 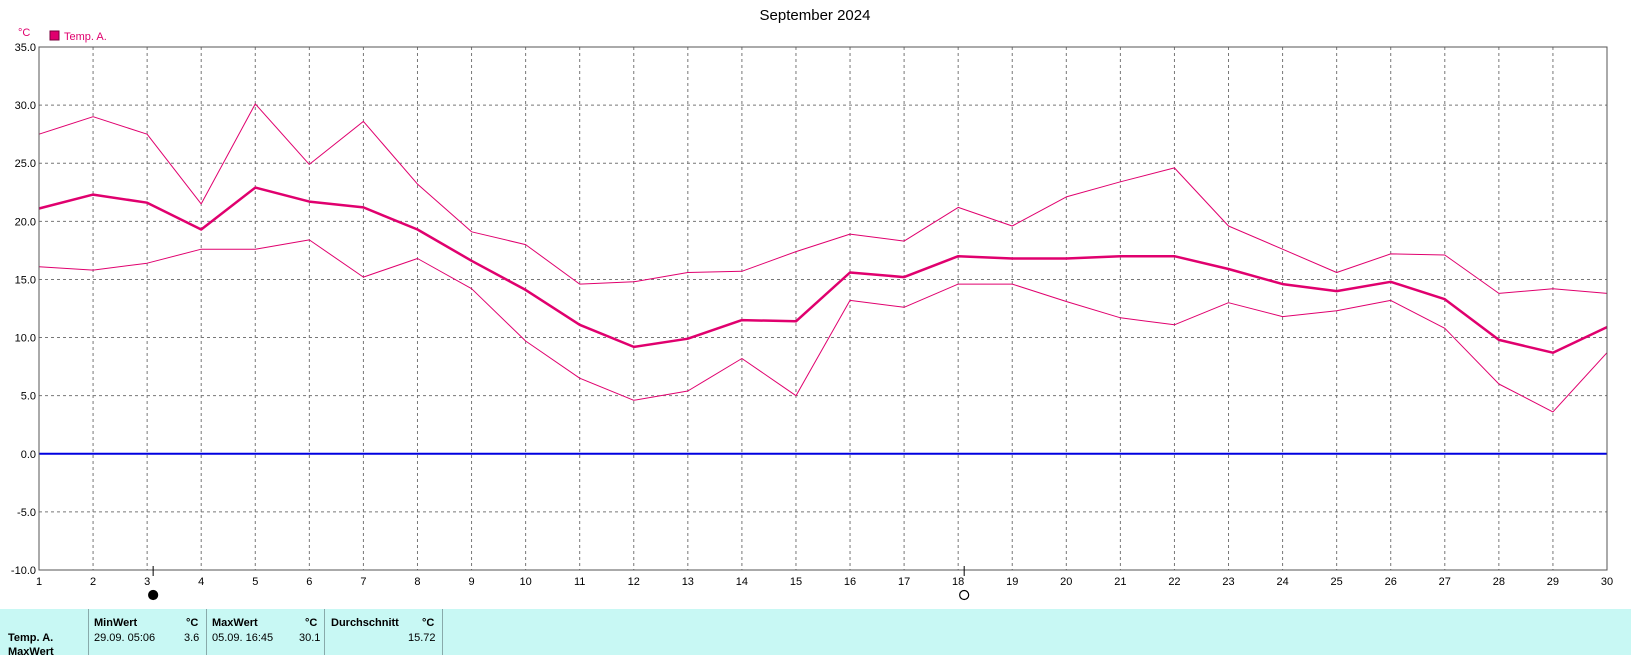 I want to click on x-tick-label: 23, so click(x=1228, y=582).